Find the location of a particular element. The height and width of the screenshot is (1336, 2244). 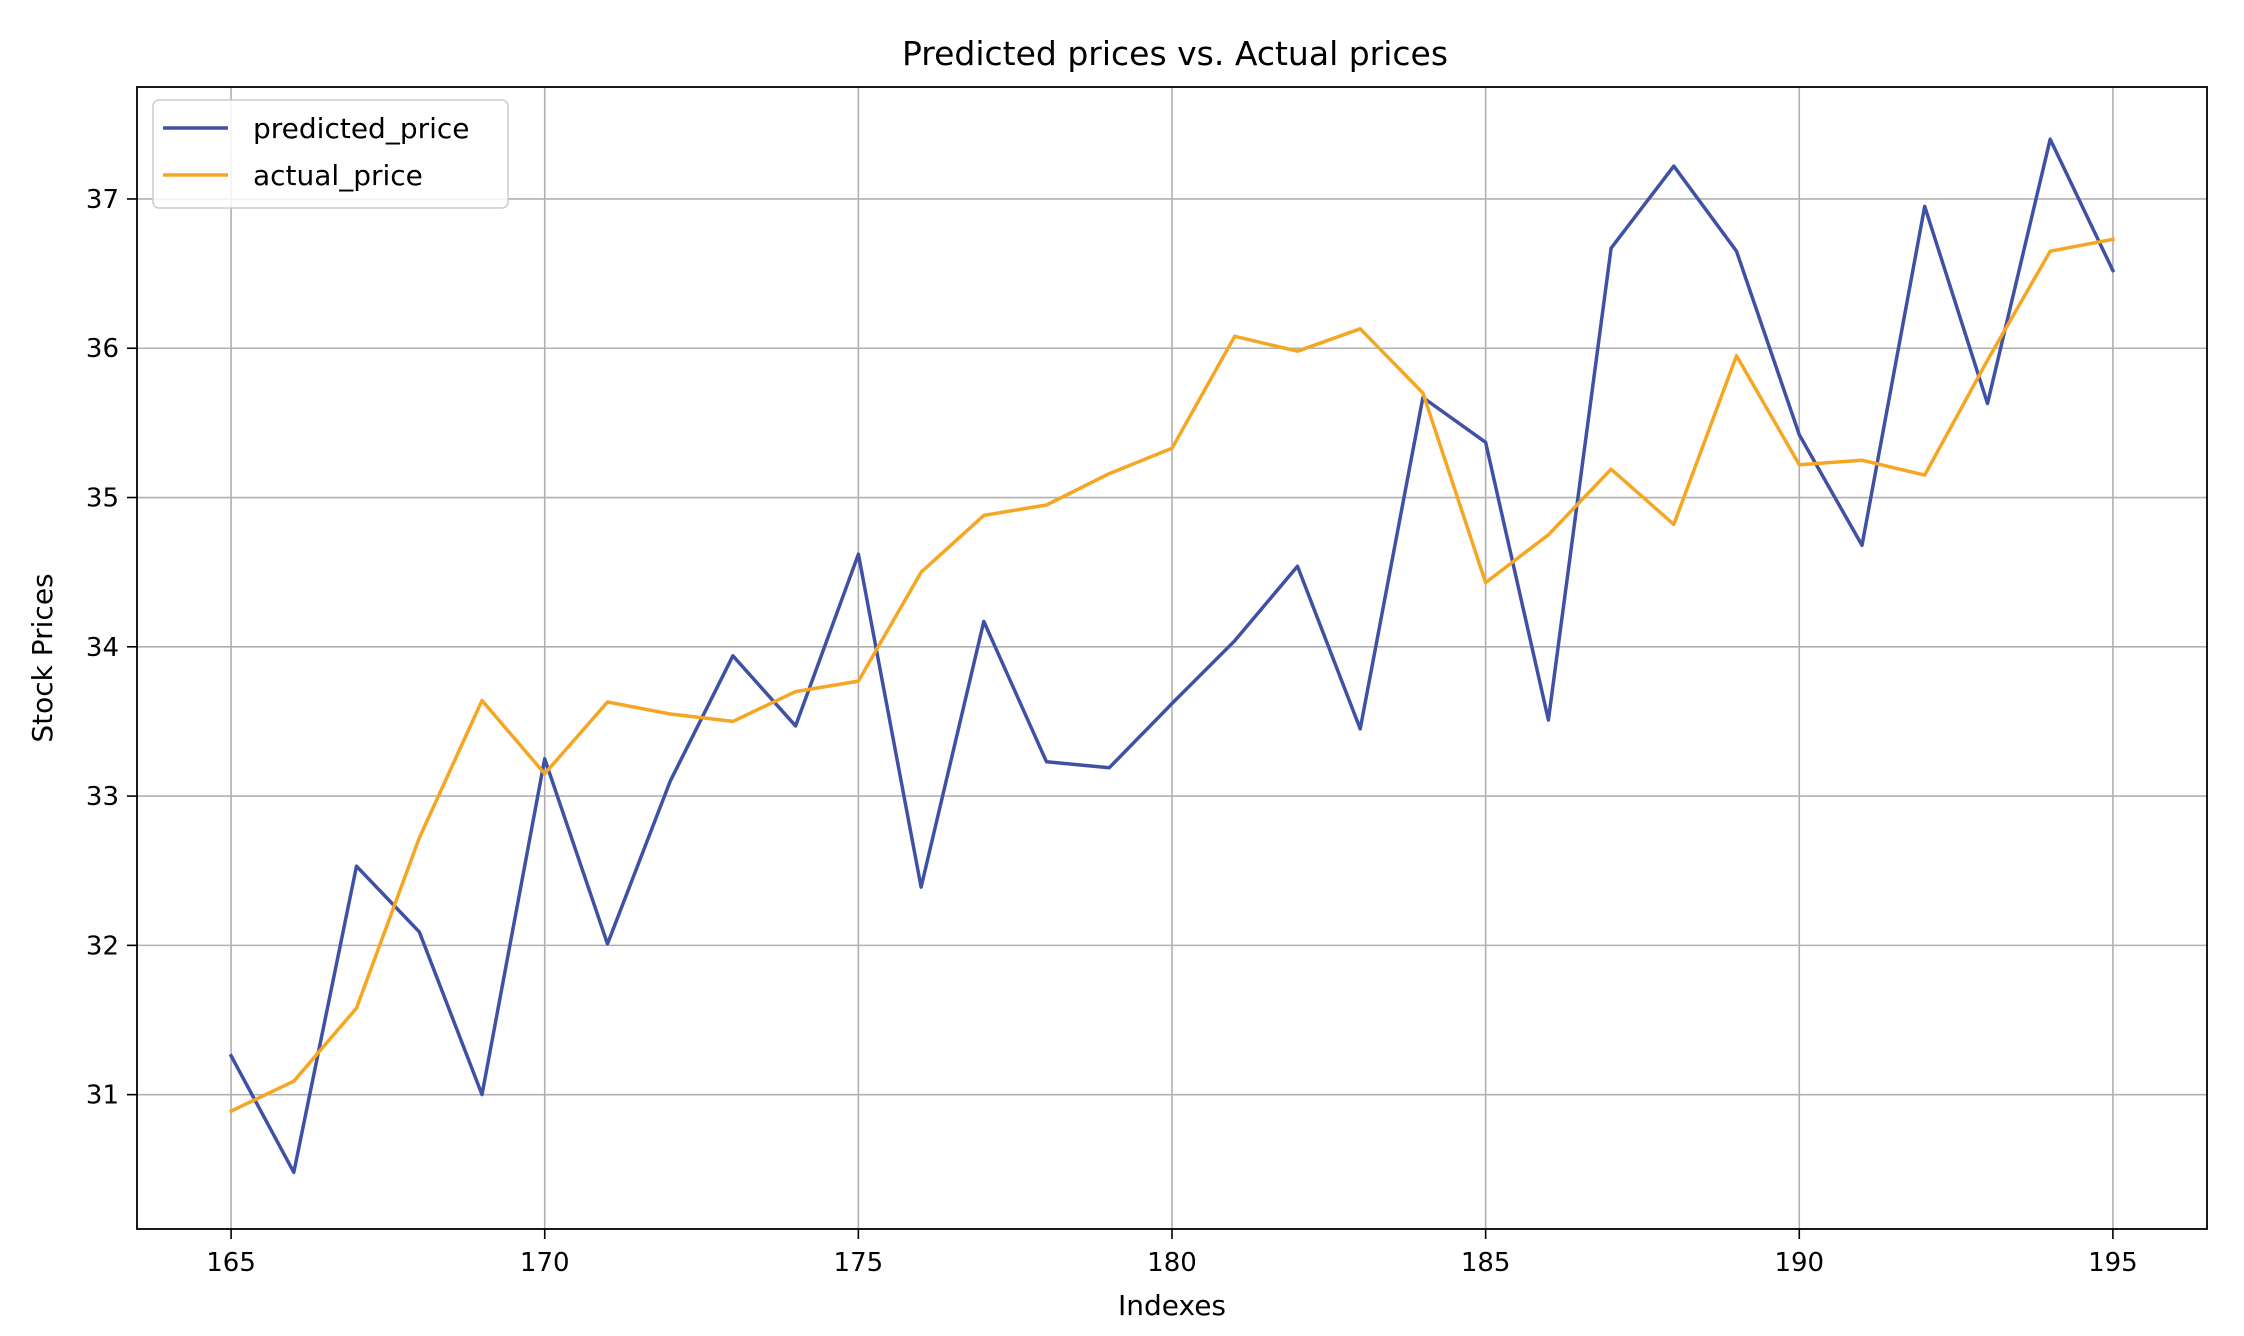

y-axis-label: Stock Prices is located at coordinates (42, 657).